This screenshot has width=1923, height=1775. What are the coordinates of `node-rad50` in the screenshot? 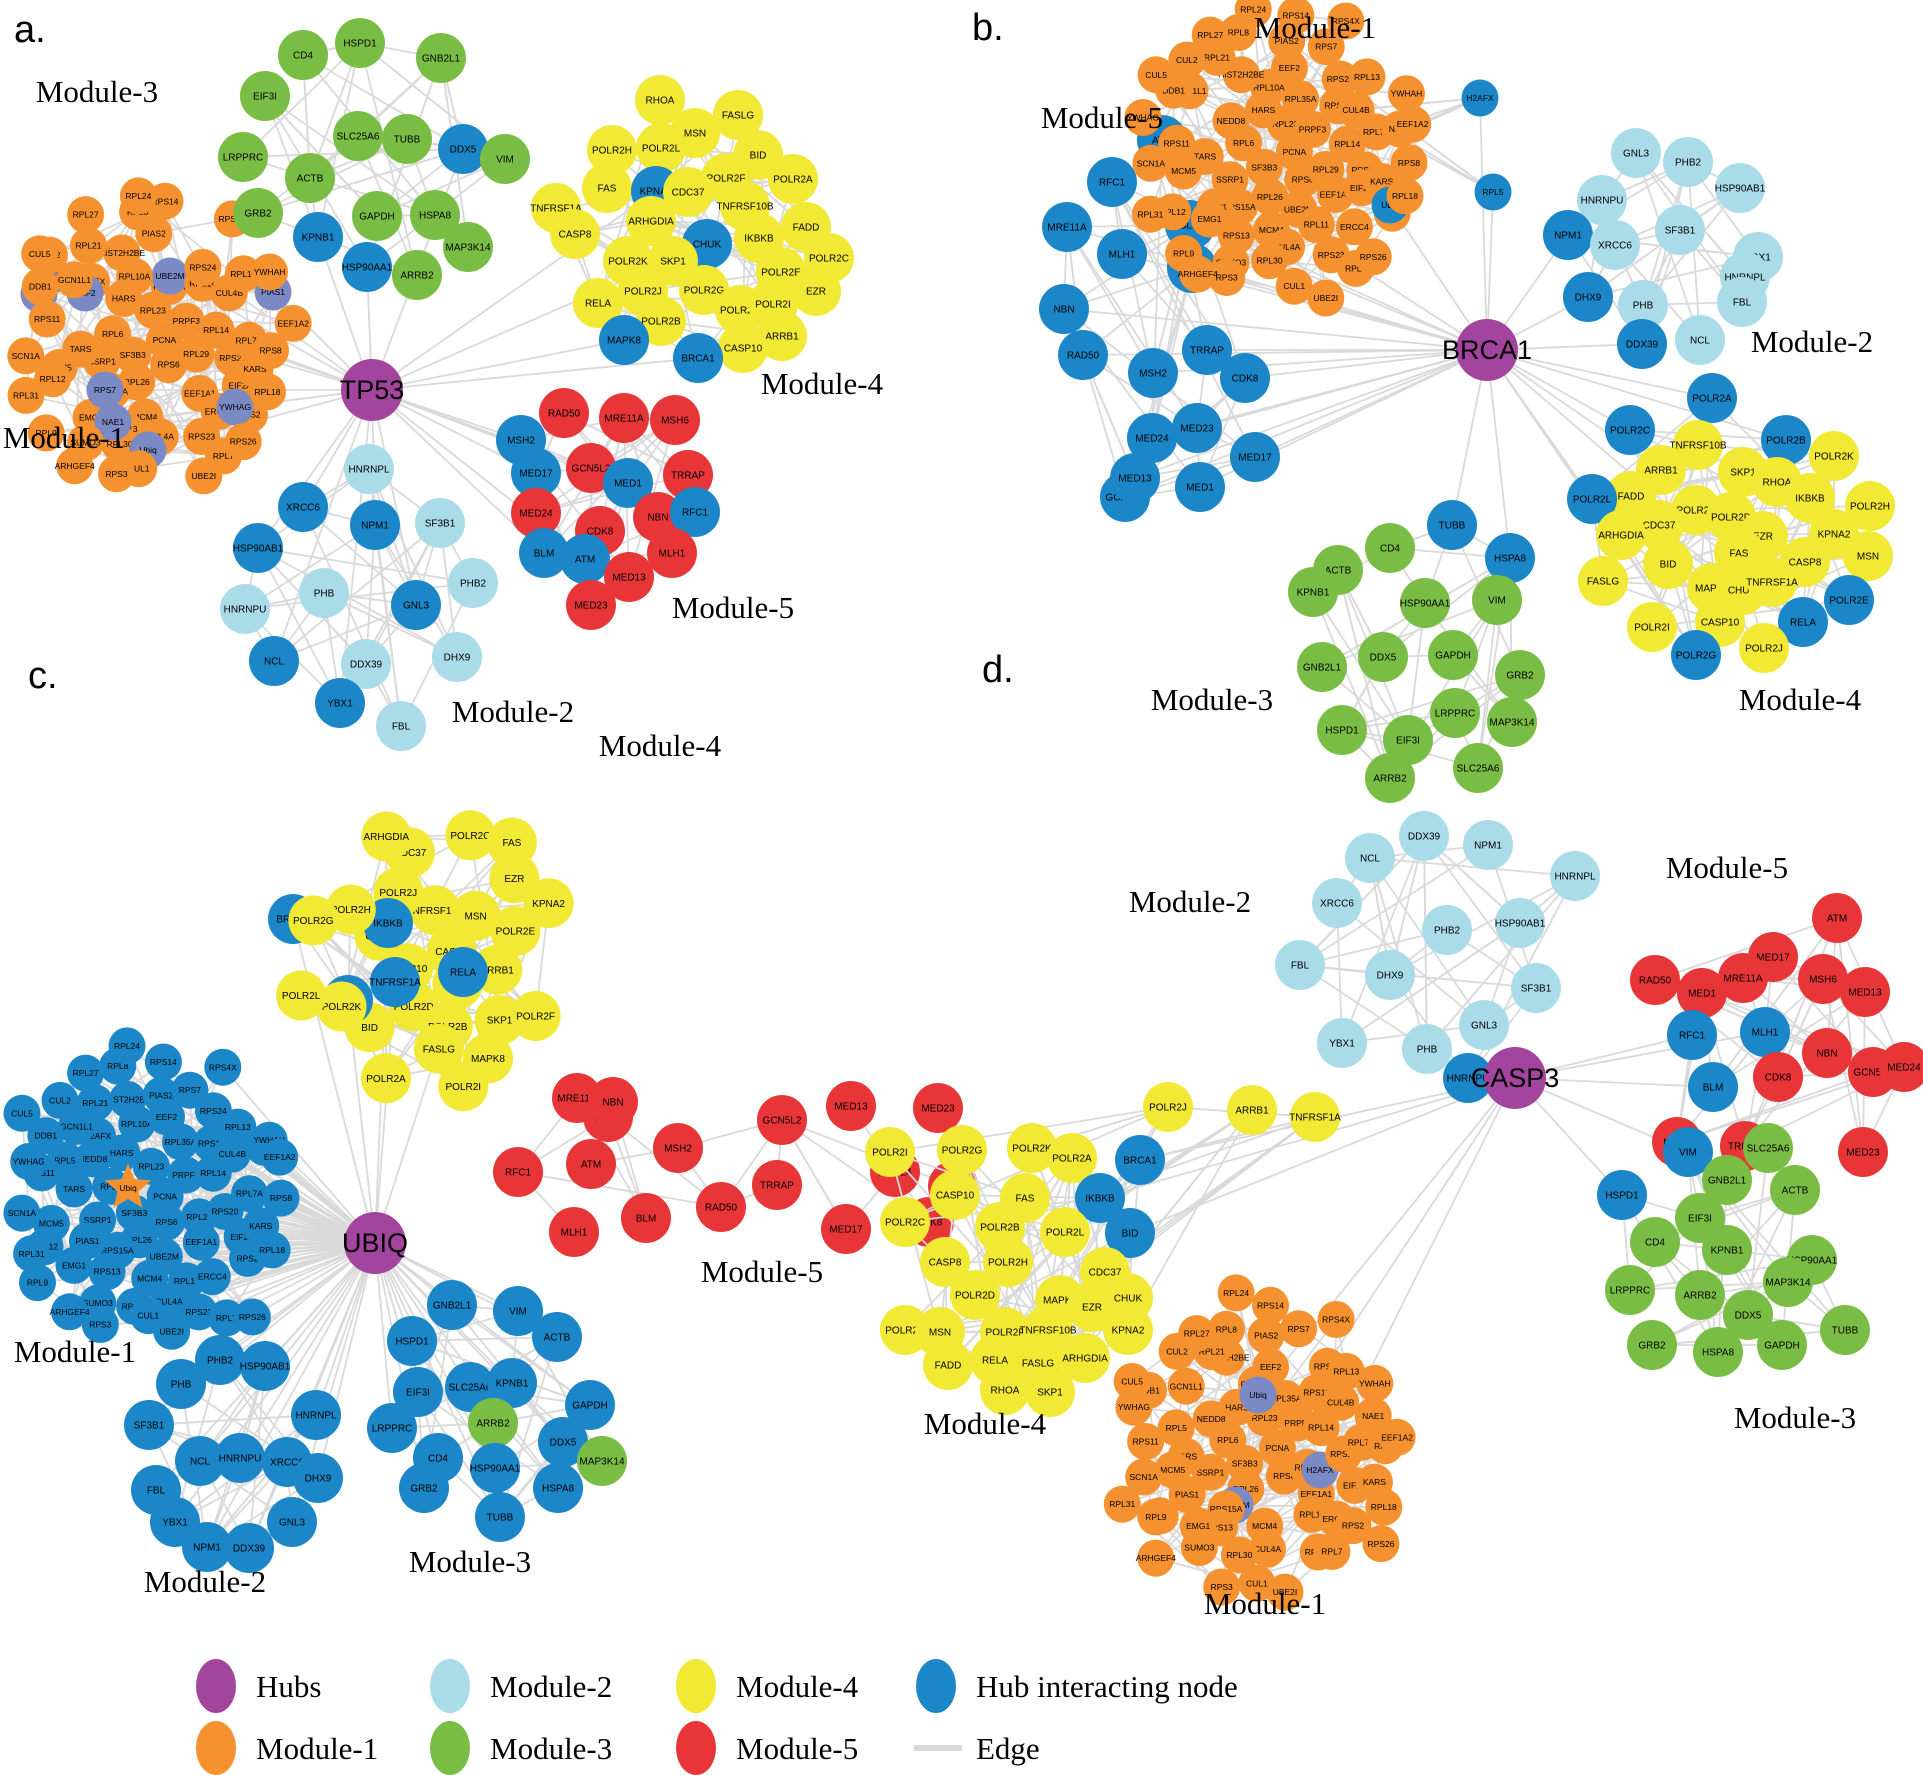 It's located at (1655, 980).